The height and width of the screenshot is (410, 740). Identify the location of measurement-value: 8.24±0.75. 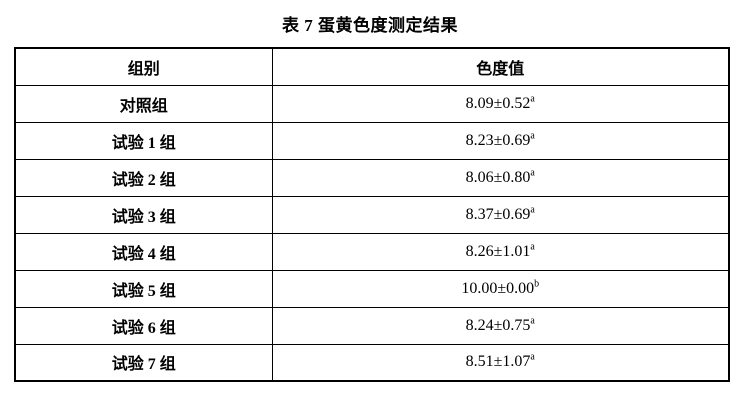
(498, 325).